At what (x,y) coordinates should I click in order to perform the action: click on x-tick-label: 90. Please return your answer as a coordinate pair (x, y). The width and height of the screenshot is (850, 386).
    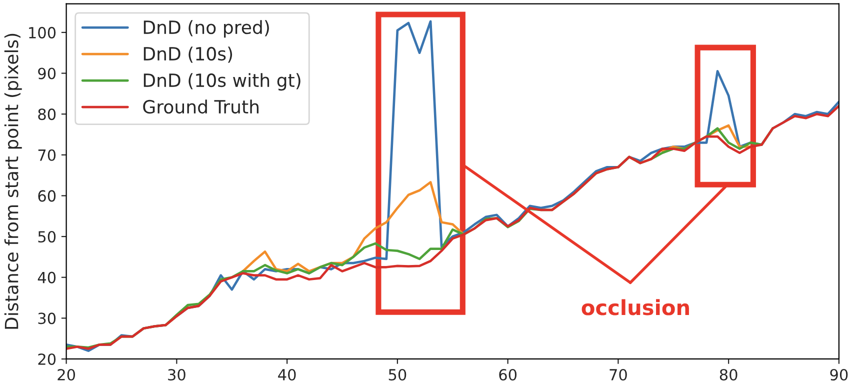
    Looking at the image, I should click on (839, 374).